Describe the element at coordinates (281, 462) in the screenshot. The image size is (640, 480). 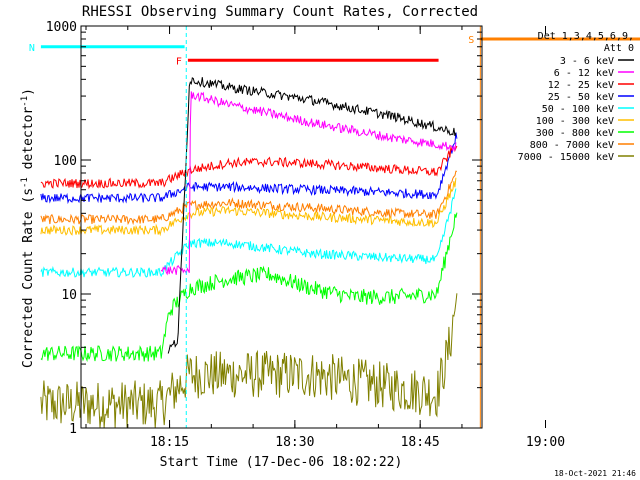
I see `x-axis-label: Start Time (17-Dec-06 18:02:22)` at that location.